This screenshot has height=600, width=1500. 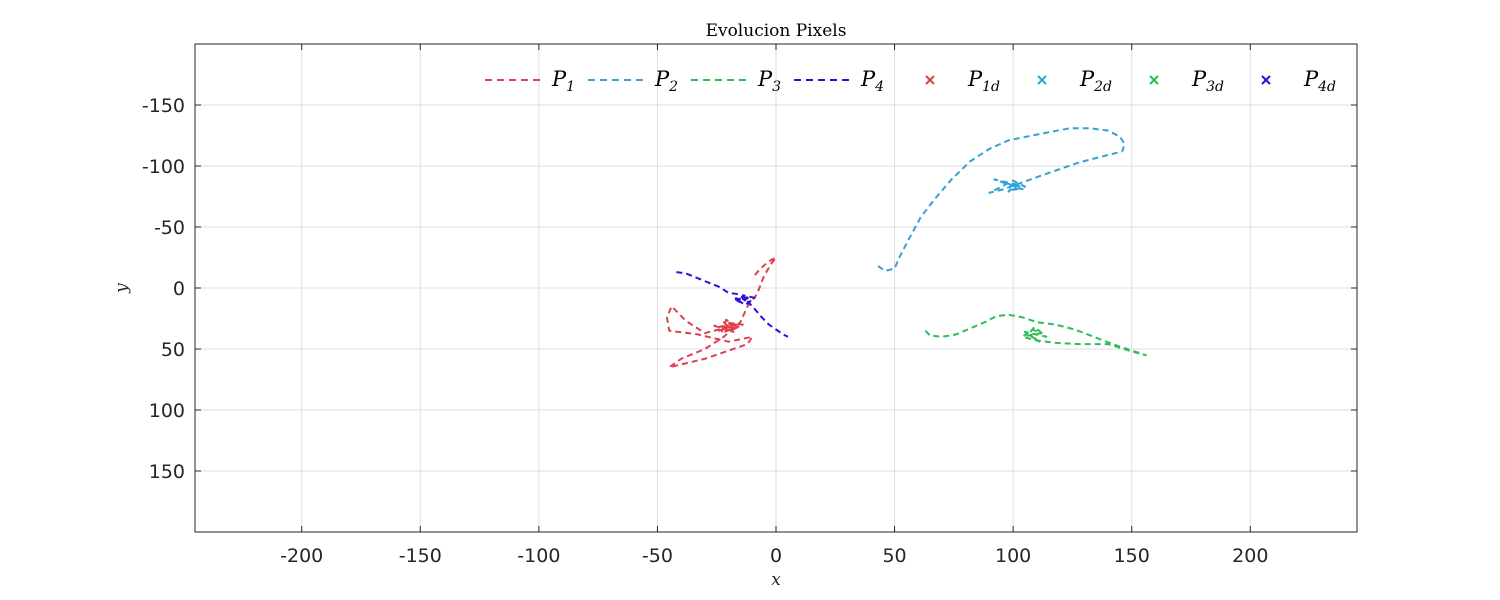 I want to click on y-tick-label: 100, so click(x=167, y=411).